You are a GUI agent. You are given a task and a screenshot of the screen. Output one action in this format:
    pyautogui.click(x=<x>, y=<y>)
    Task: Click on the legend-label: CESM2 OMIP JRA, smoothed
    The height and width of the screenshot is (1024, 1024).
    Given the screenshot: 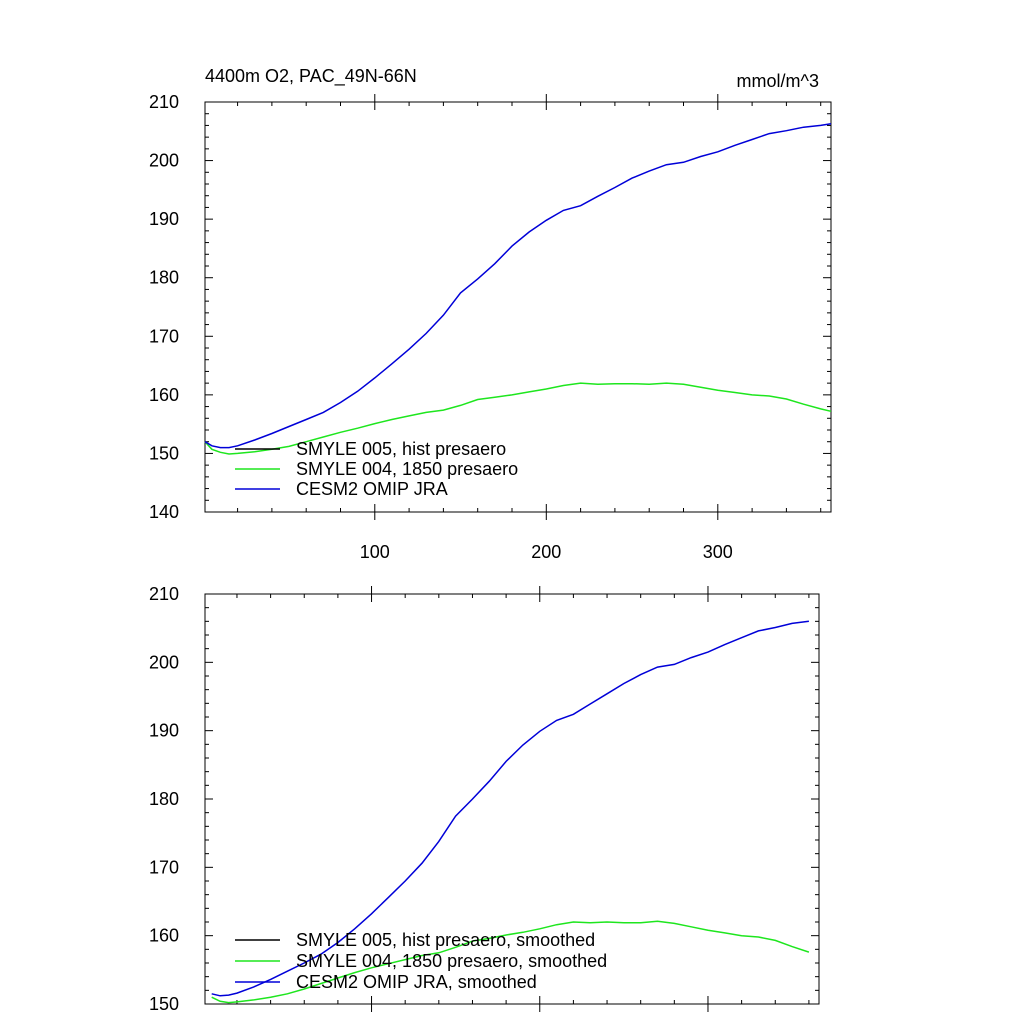 What is the action you would take?
    pyautogui.click(x=416, y=982)
    